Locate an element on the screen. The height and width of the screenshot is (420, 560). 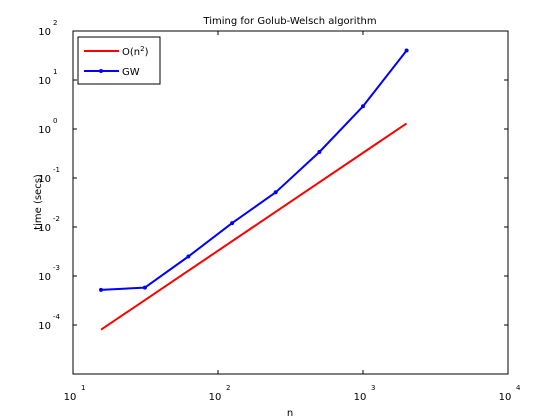
x-tick-exponent: 3 is located at coordinates (373, 388).